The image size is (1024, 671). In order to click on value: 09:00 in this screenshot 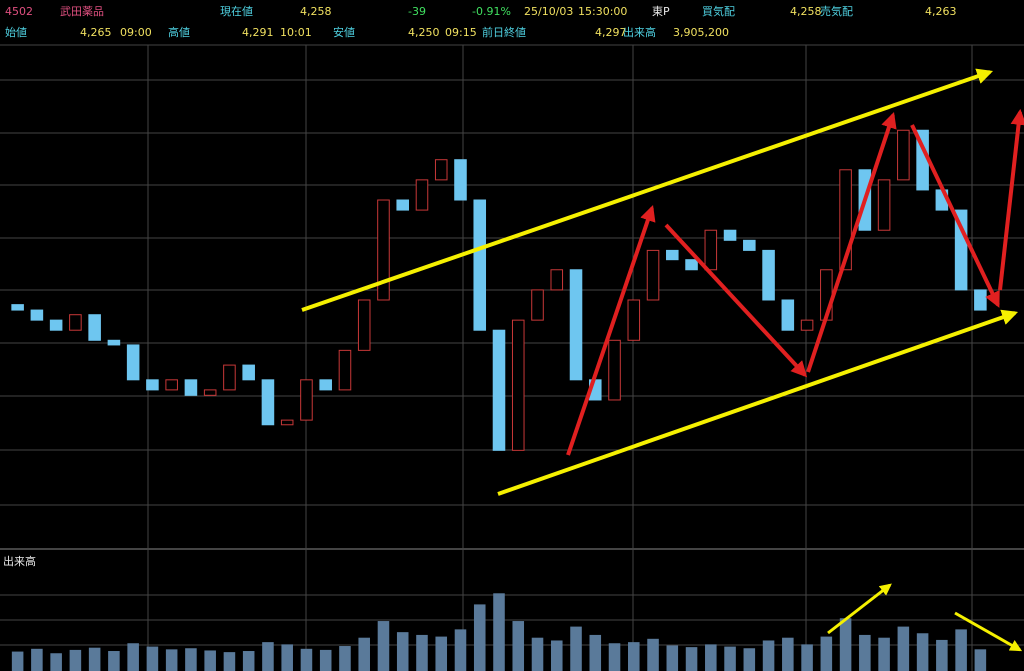, I will do `click(136, 32)`.